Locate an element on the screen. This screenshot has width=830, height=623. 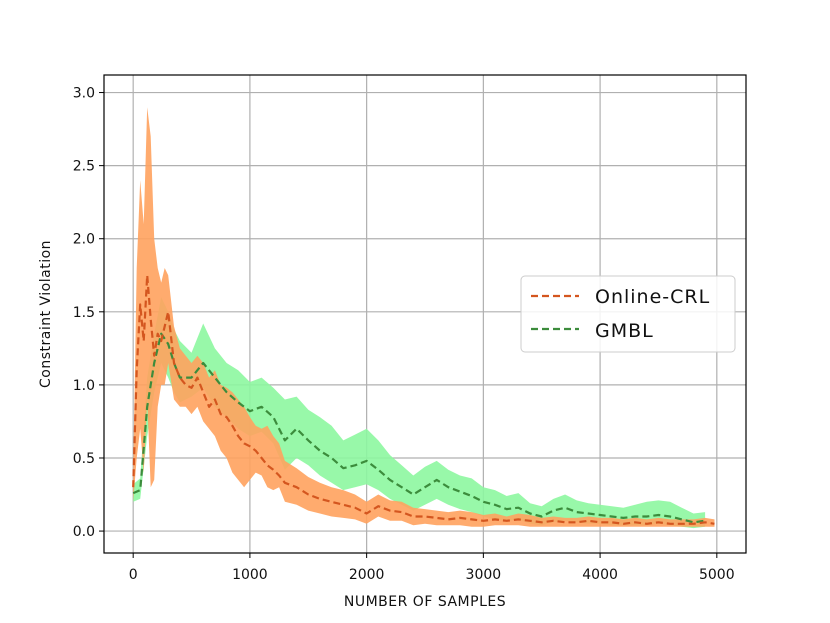
legend-box is located at coordinates (628, 314).